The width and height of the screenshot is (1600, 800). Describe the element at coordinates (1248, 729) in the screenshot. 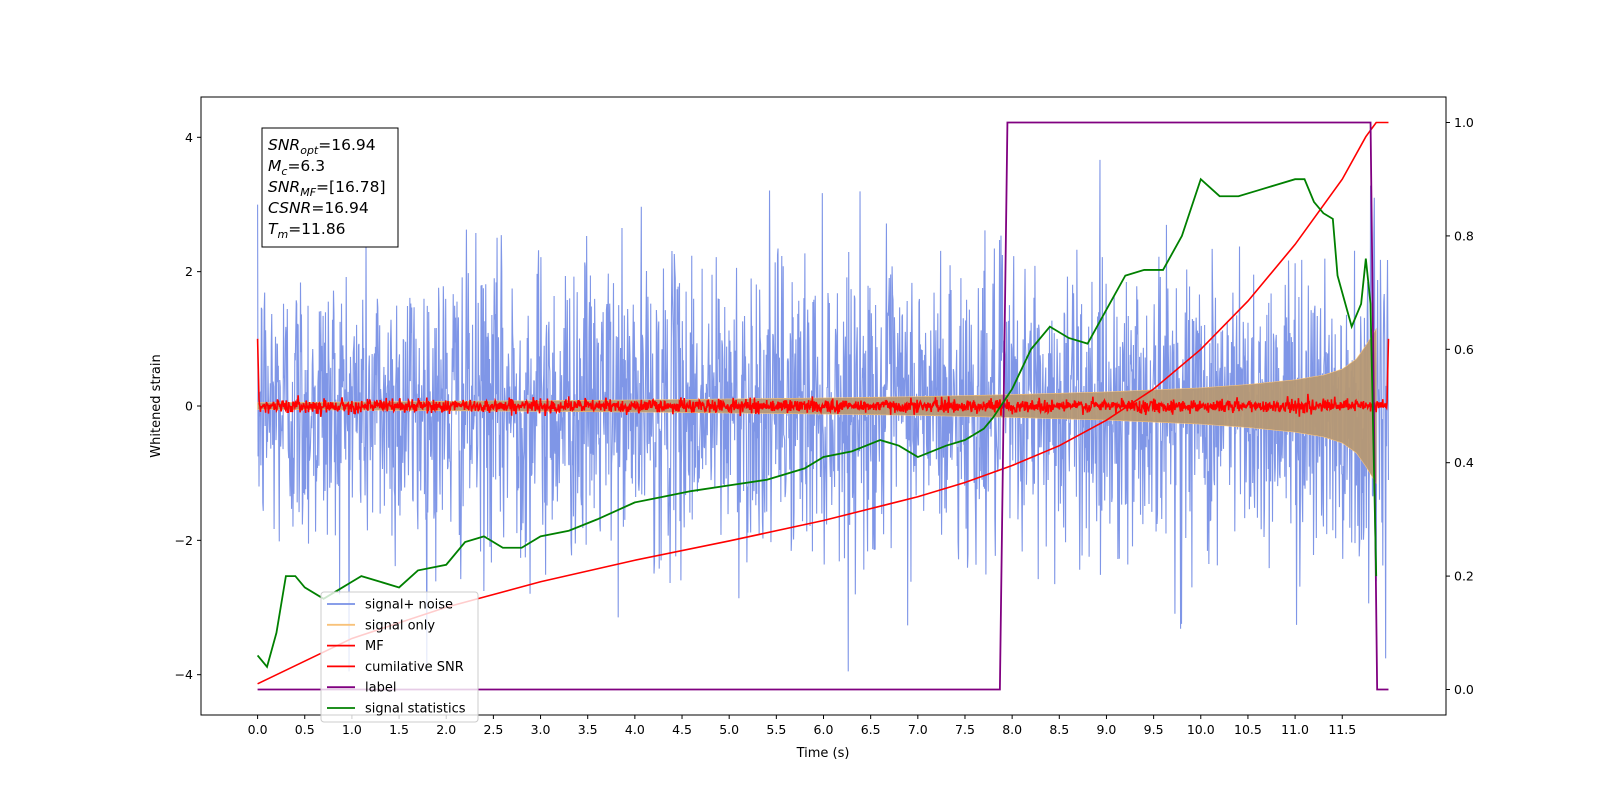

I see `x-tick-label: 10.5` at that location.